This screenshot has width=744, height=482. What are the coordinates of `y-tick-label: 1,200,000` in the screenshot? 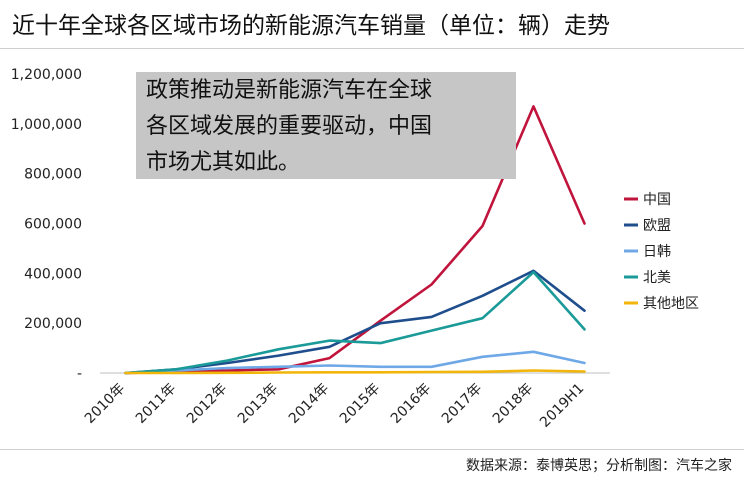 It's located at (46, 75).